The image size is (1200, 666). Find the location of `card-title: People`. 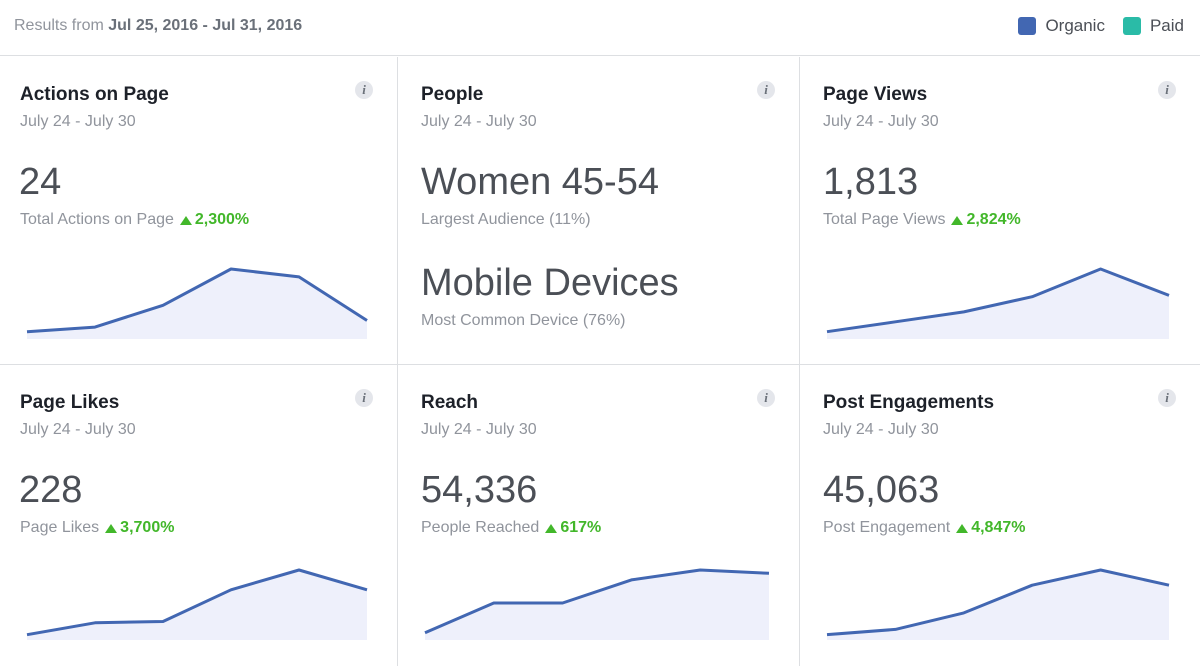

card-title: People is located at coordinates (452, 94).